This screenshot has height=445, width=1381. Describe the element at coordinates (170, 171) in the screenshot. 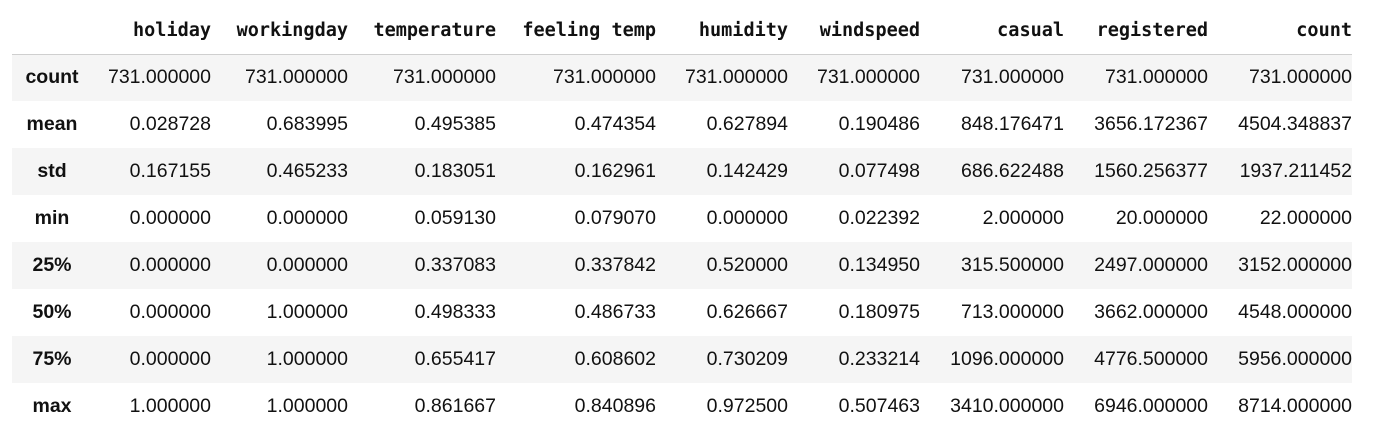

I see `table-cell: 0.167155` at that location.